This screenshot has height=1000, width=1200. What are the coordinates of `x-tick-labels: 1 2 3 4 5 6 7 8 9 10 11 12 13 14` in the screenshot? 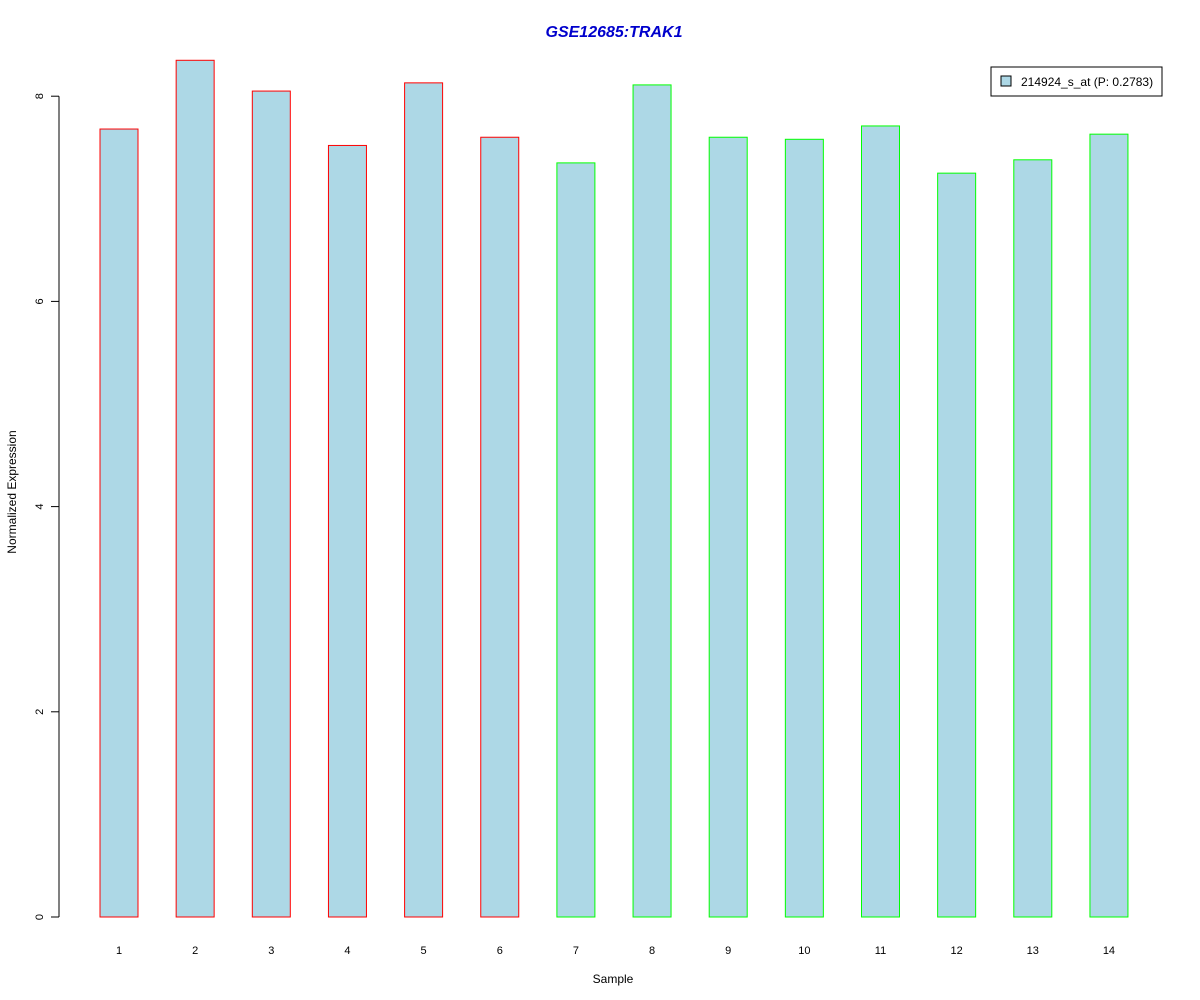 It's located at (615, 951).